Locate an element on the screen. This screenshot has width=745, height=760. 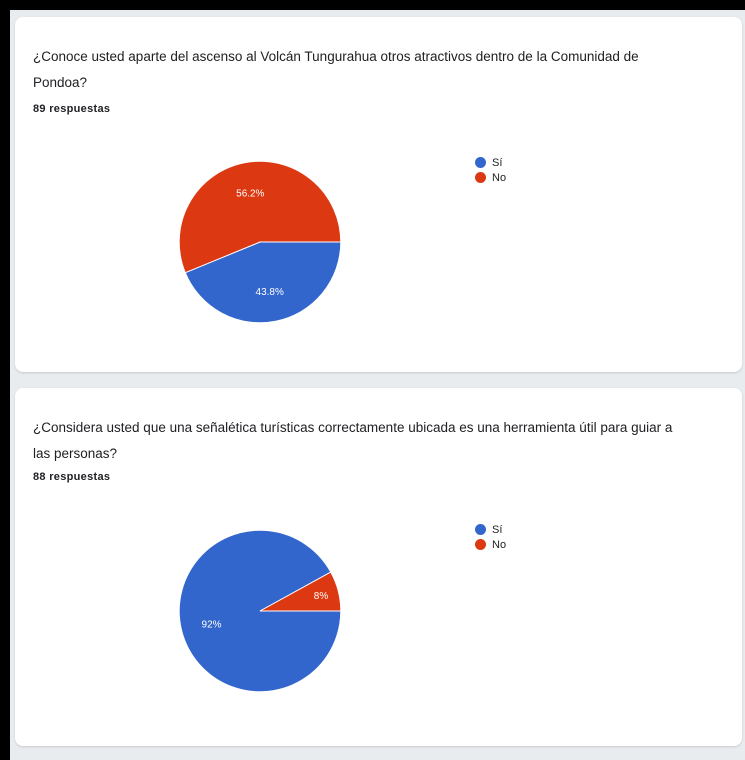
slice-label: 43.8% is located at coordinates (270, 292).